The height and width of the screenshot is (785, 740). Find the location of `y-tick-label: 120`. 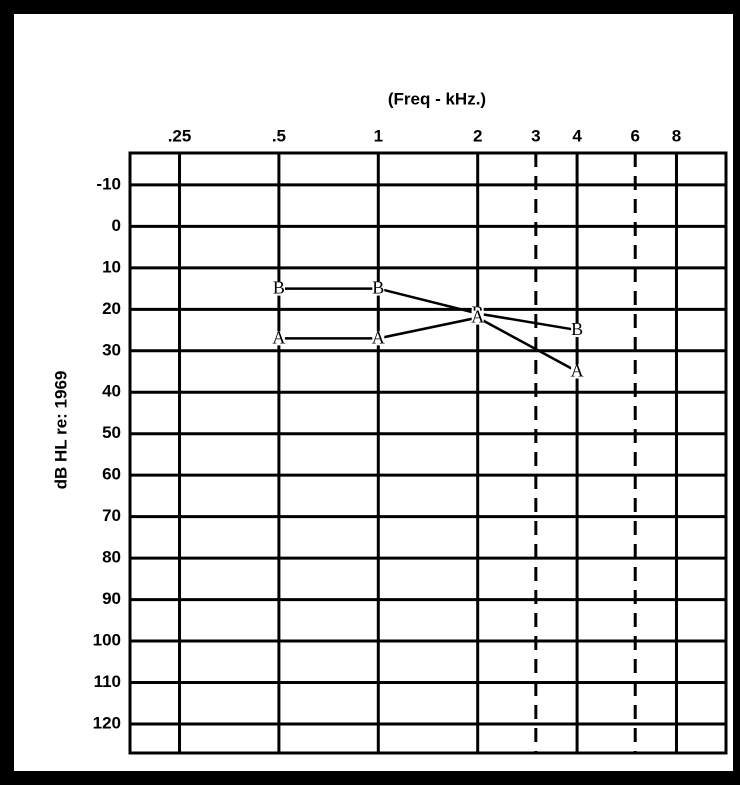

y-tick-label: 120 is located at coordinates (107, 722).